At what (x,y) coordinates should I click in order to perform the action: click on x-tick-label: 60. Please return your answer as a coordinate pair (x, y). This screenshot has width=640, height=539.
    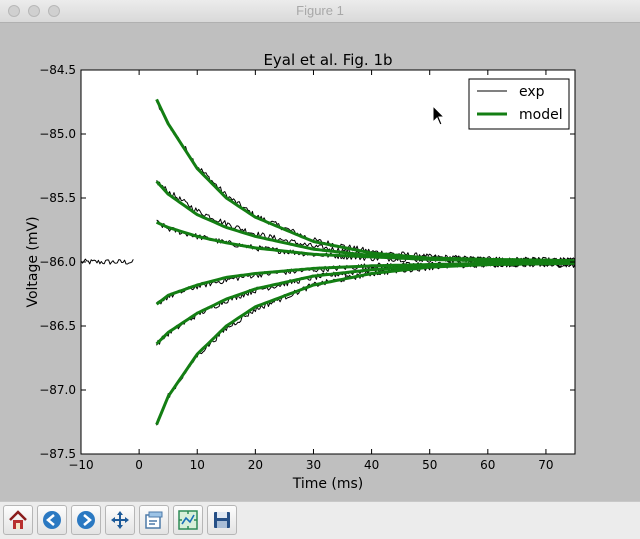
    Looking at the image, I should click on (487, 465).